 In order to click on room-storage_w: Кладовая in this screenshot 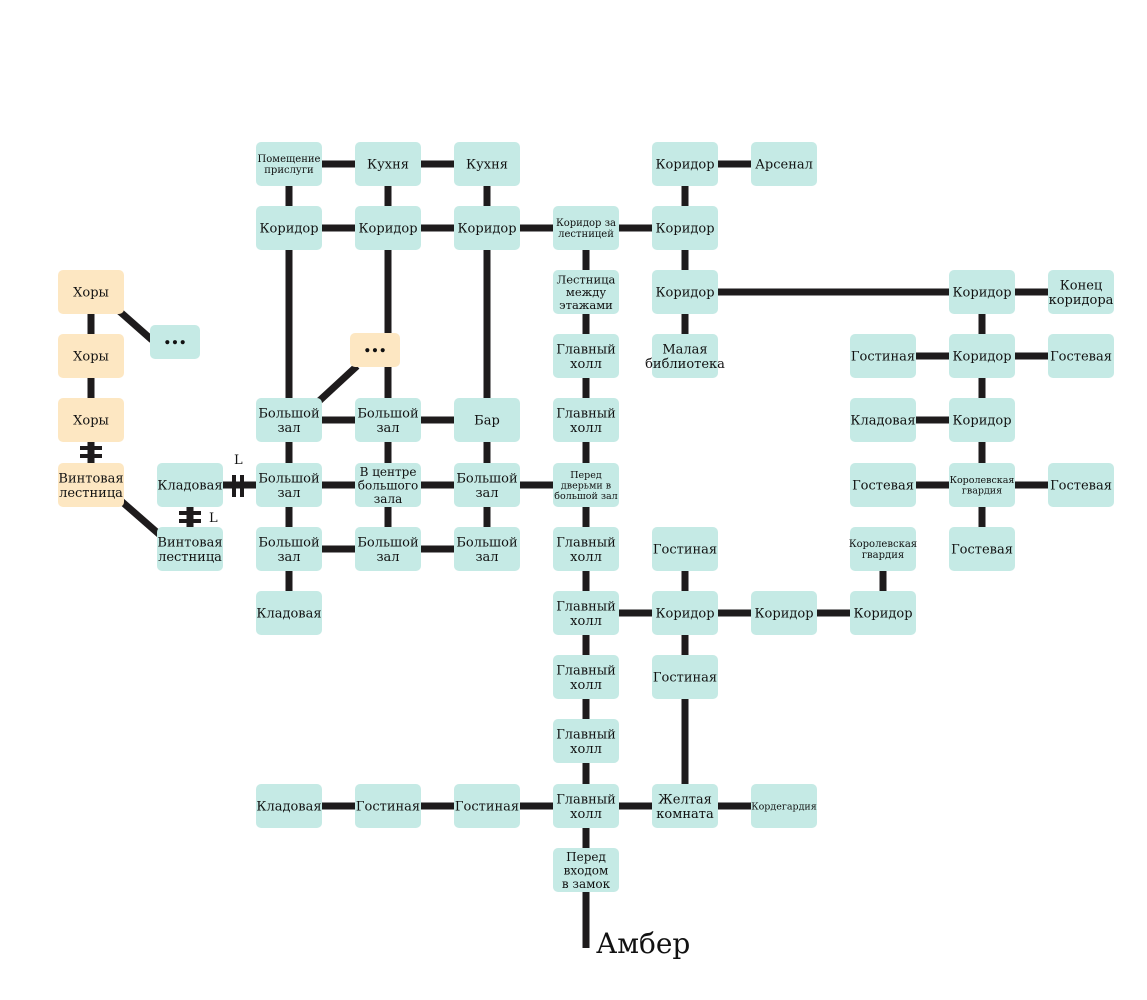, I will do `click(190, 485)`.